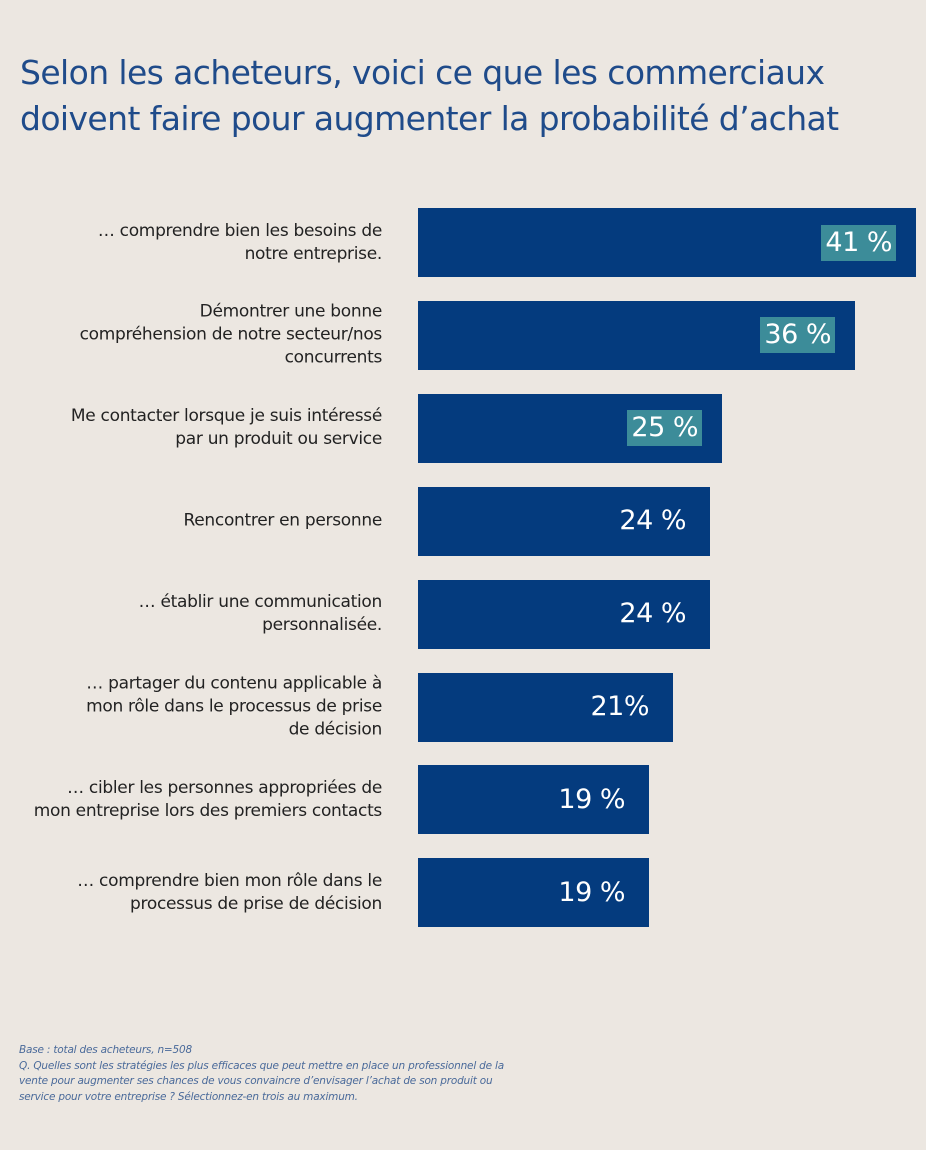 The height and width of the screenshot is (1150, 926). I want to click on category-label-line: de décision, so click(335, 729).